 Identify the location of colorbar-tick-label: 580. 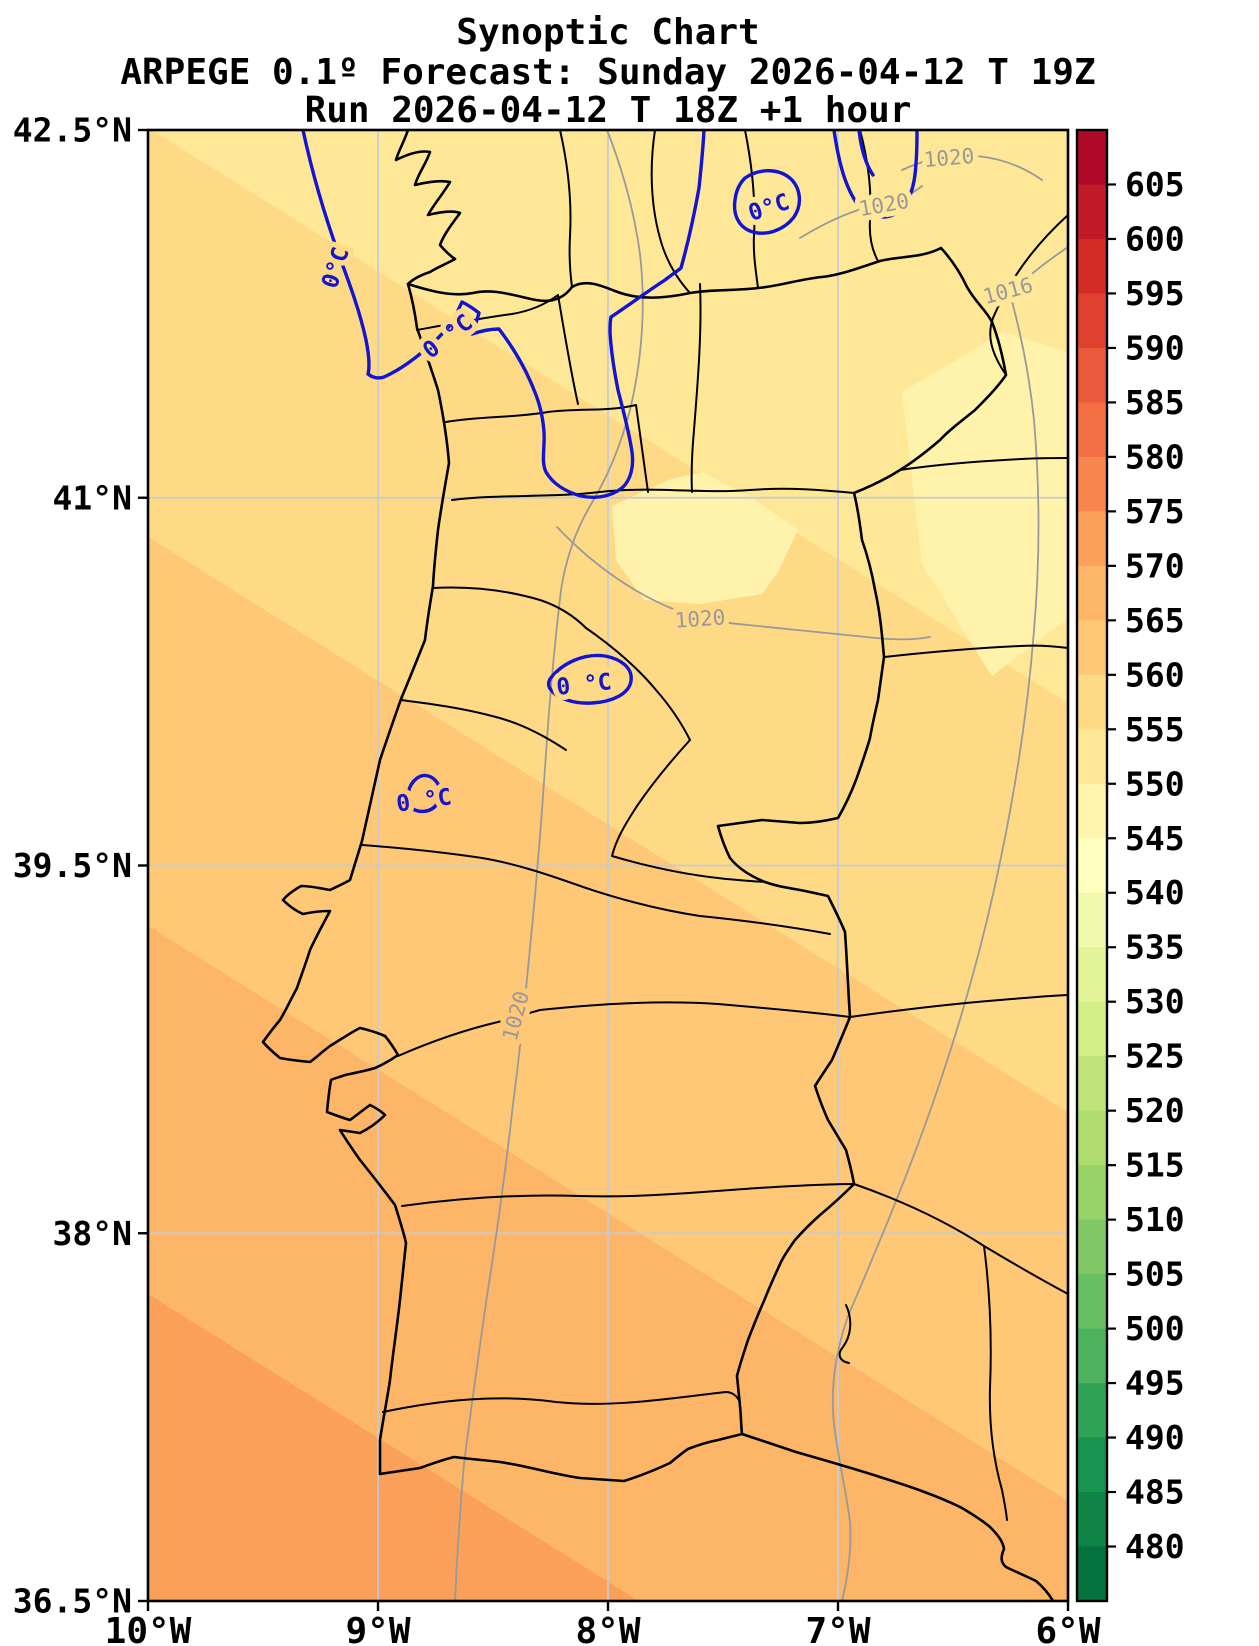
(1155, 456).